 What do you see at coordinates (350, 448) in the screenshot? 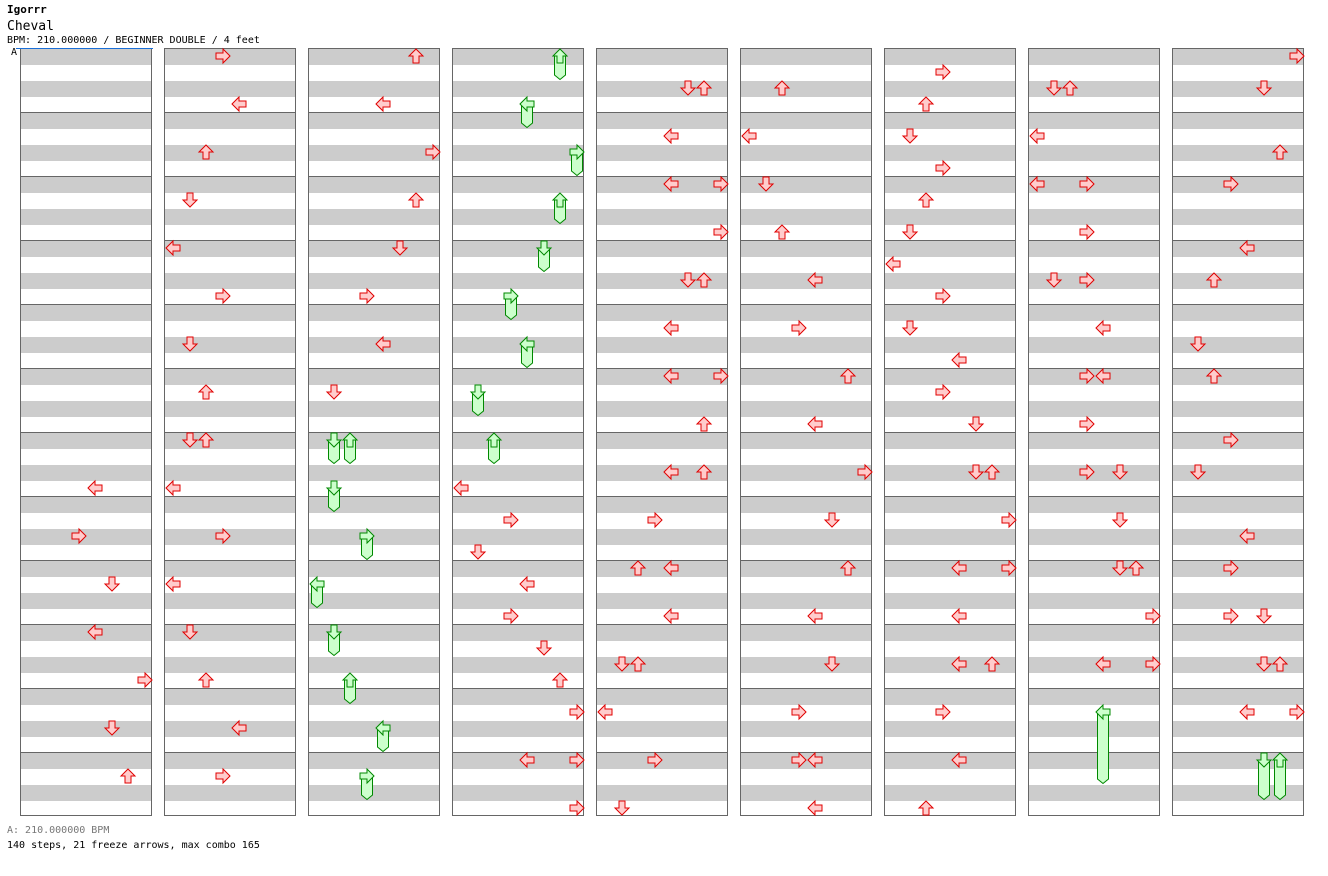
I see `freeze-arrow-up-icon` at bounding box center [350, 448].